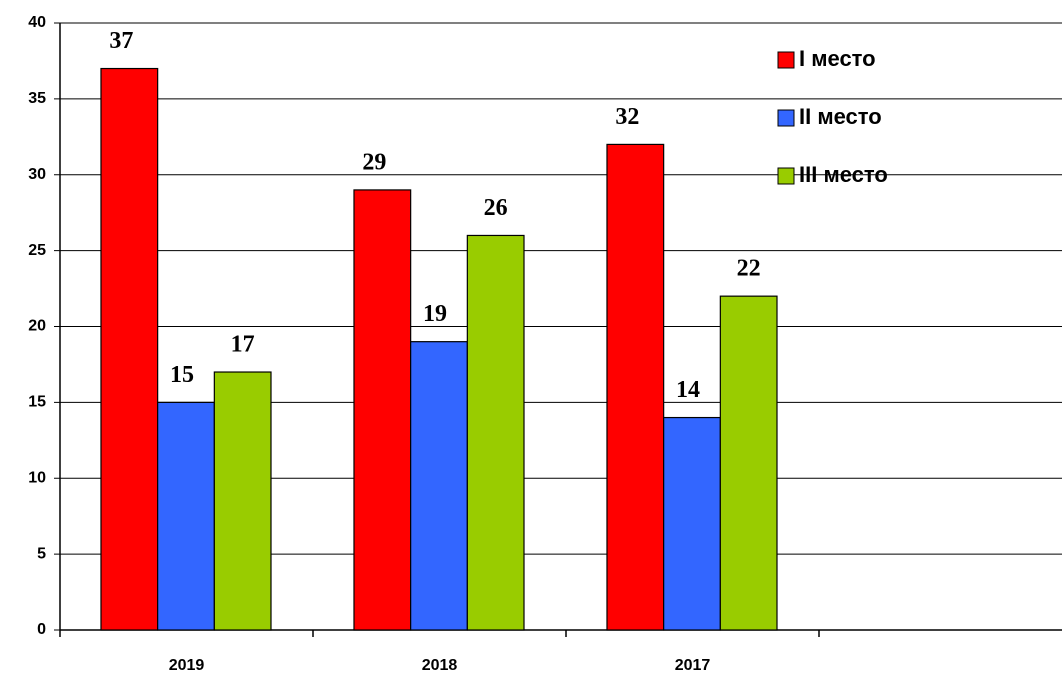  I want to click on x-tick-label: 2019, so click(187, 665).